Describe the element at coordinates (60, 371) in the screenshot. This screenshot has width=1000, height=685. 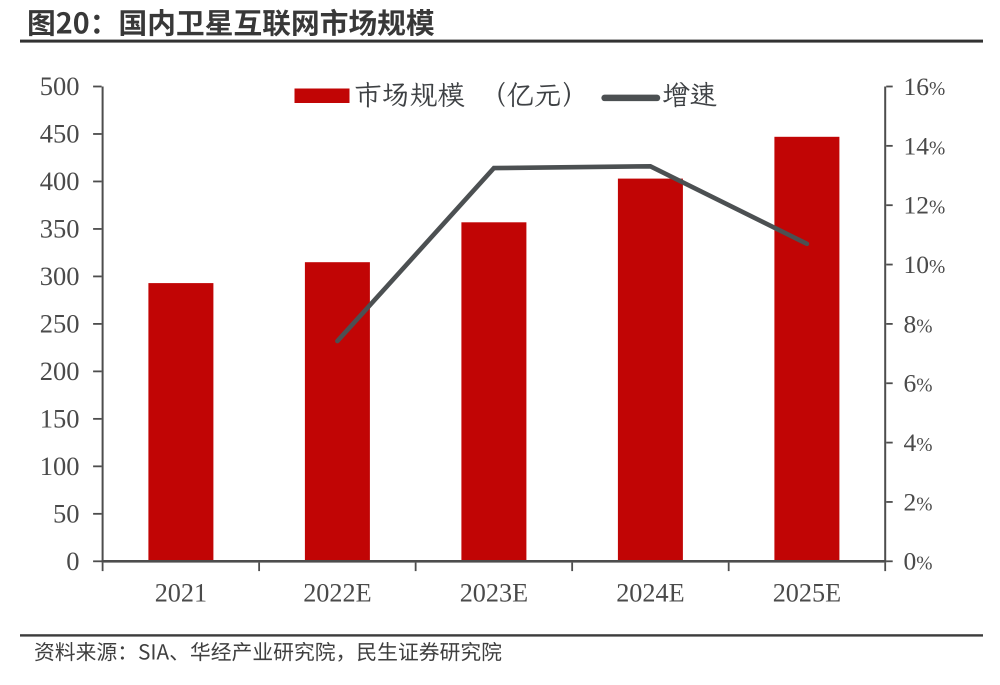
I see `svg-text: 200` at that location.